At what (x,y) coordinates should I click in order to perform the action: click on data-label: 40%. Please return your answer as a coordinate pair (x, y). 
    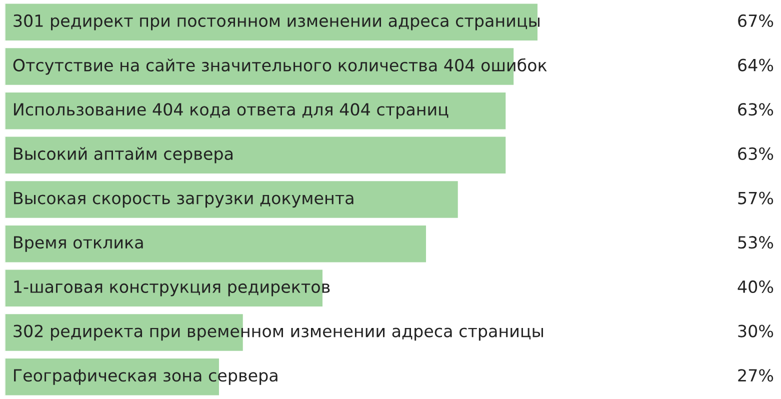
    Looking at the image, I should click on (756, 287).